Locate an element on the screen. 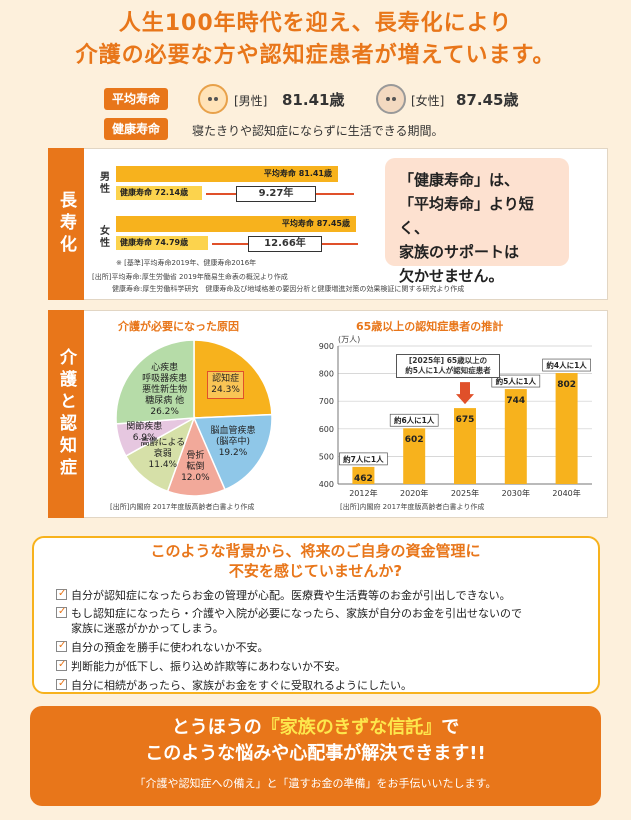 The height and width of the screenshot is (820, 631). concern-item: 自分が認知症になったらお金の管理が心配。医療費や生活費等のお金が引出しできない。 is located at coordinates (283, 594).